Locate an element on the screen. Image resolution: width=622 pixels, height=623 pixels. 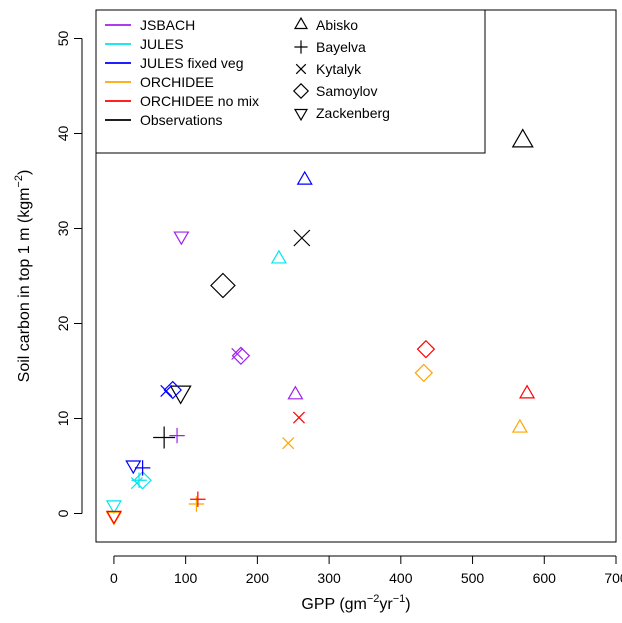
data-point-bayelva-orchidee-no-mix is located at coordinates (198, 499).